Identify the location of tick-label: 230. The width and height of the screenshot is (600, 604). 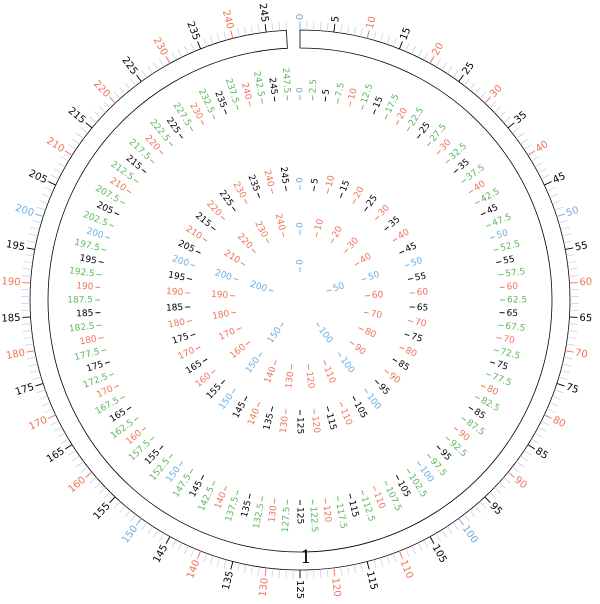
(239, 190).